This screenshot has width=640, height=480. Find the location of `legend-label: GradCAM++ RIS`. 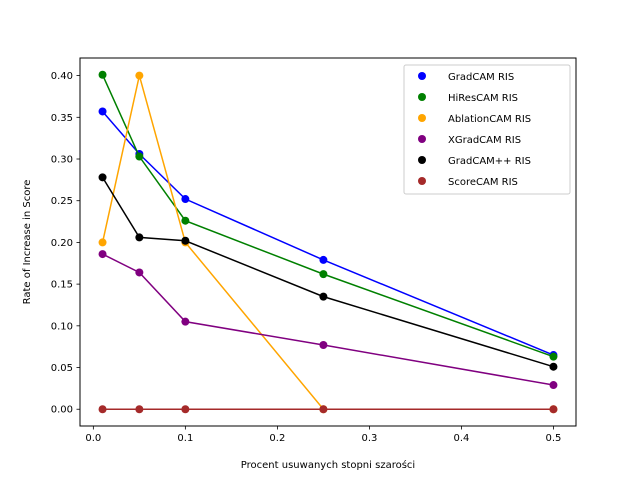

legend-label: GradCAM++ RIS is located at coordinates (489, 161).